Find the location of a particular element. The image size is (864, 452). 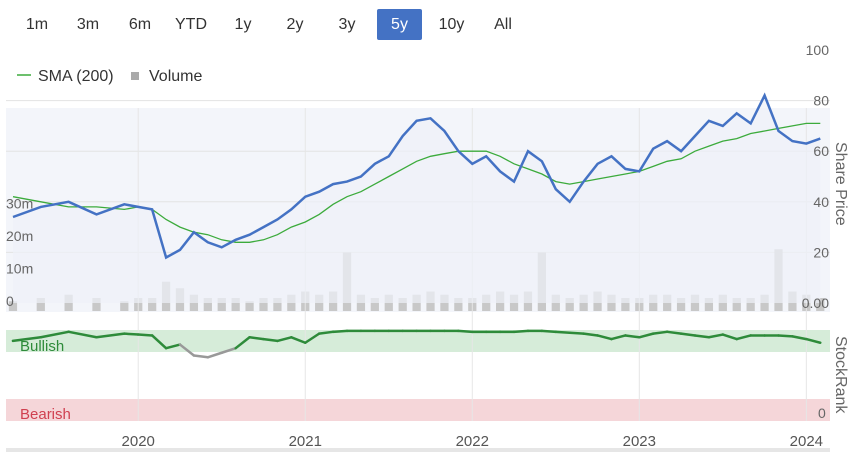

range-button-2y: 2y is located at coordinates (295, 24).